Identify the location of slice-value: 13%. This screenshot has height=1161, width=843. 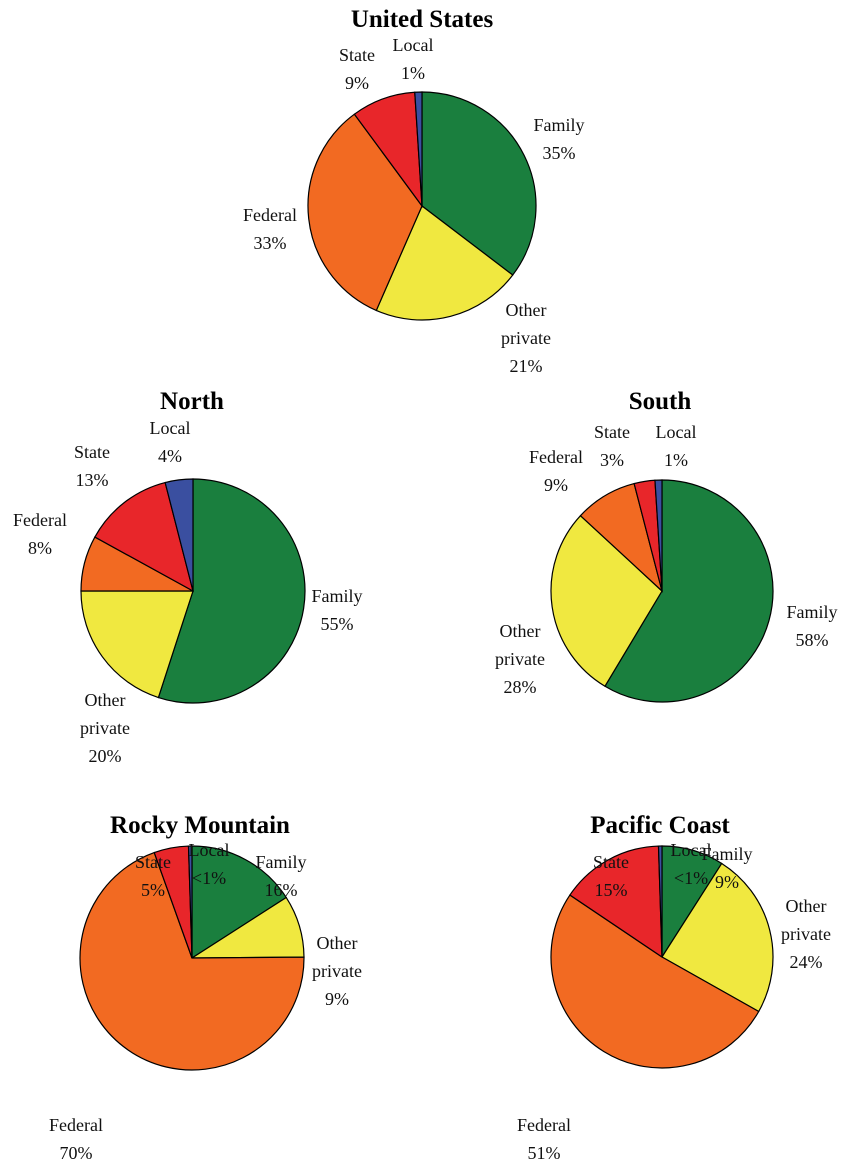
(92, 480).